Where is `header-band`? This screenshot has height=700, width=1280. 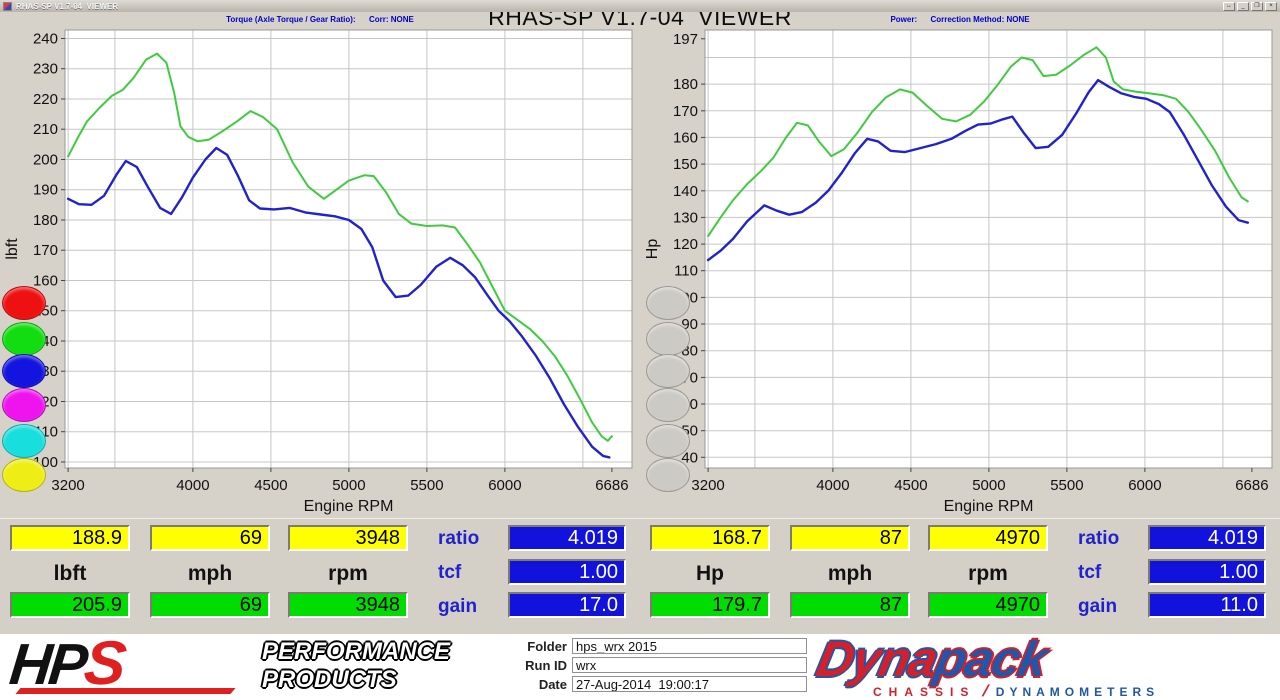 header-band is located at coordinates (640, 19).